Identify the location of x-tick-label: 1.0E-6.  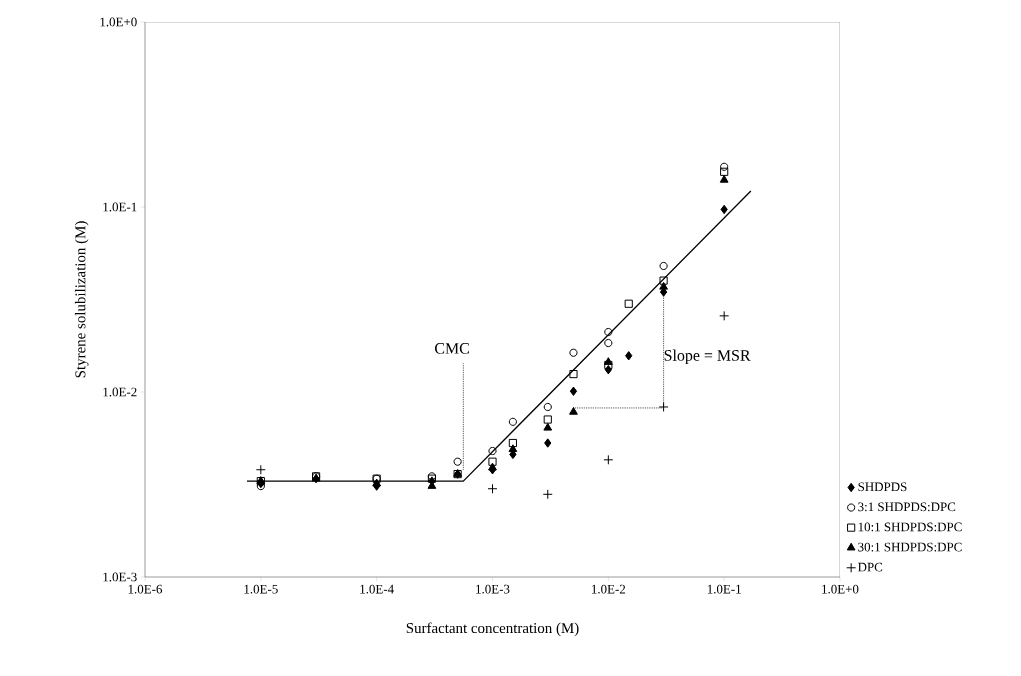
(145, 589).